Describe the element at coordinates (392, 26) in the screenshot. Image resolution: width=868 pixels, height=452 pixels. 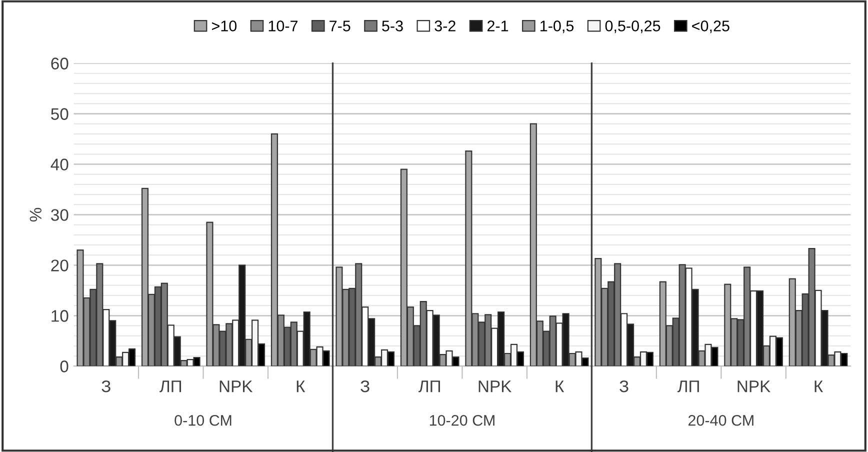
I see `legend-label: 5-3` at that location.